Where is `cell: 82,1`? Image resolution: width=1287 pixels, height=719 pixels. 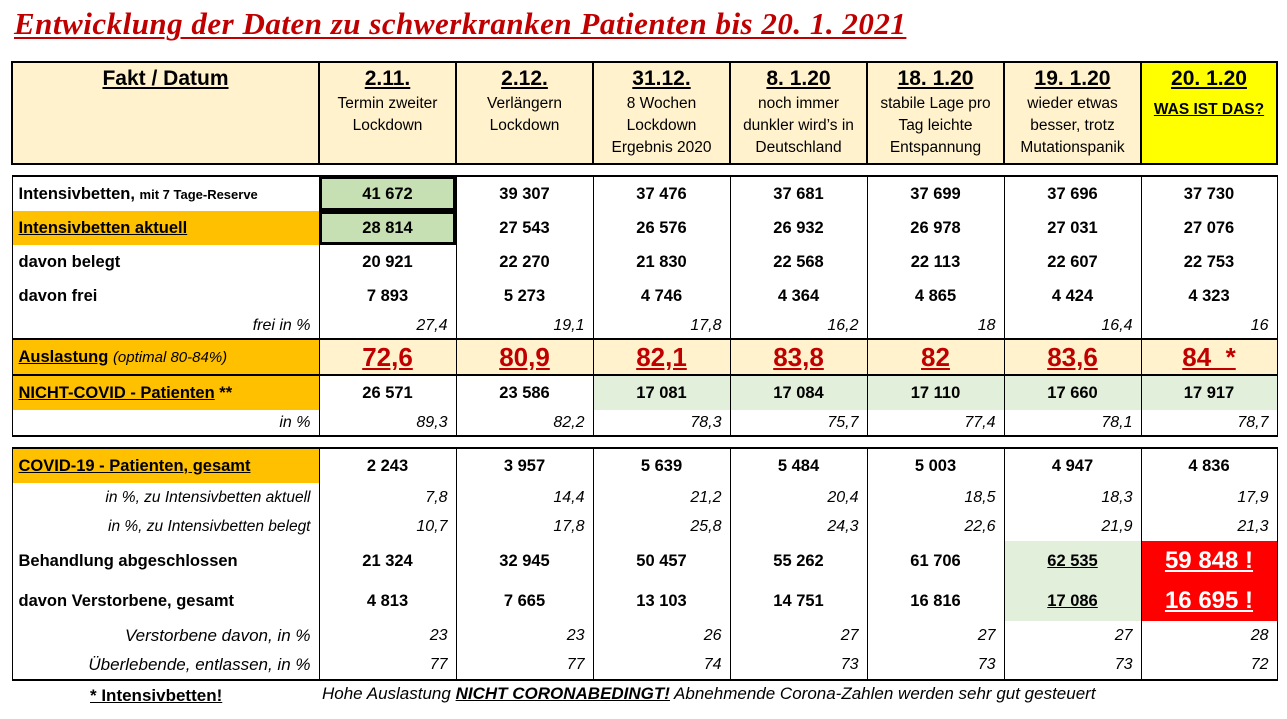
cell: 82,1 is located at coordinates (661, 356).